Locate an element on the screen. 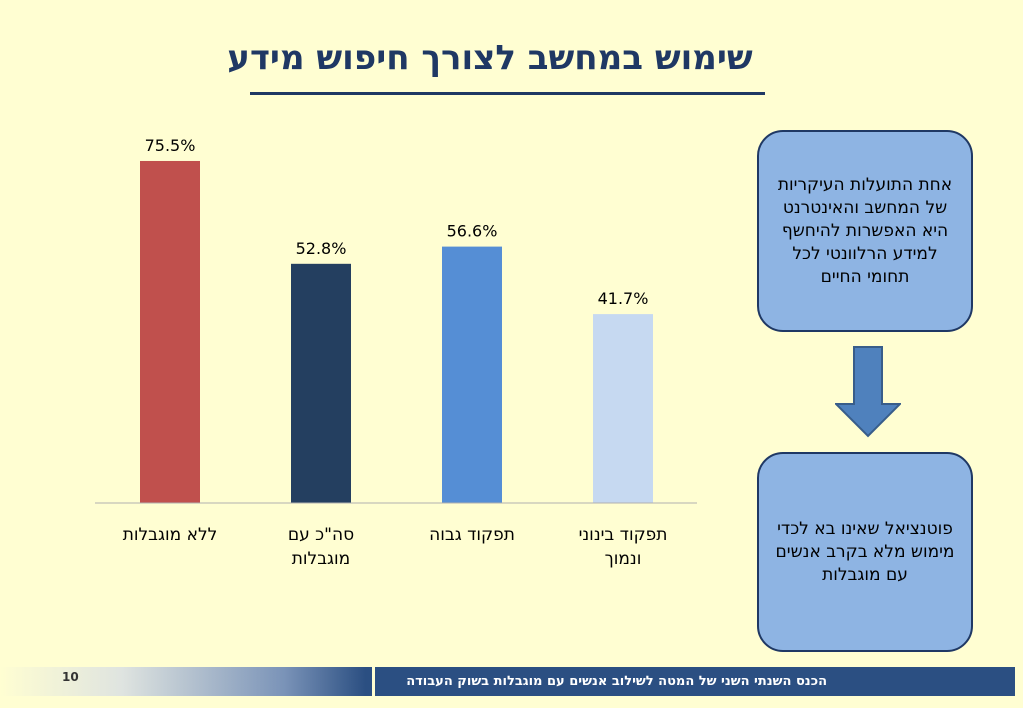 The height and width of the screenshot is (708, 1023). page-number: 10 is located at coordinates (70, 677).